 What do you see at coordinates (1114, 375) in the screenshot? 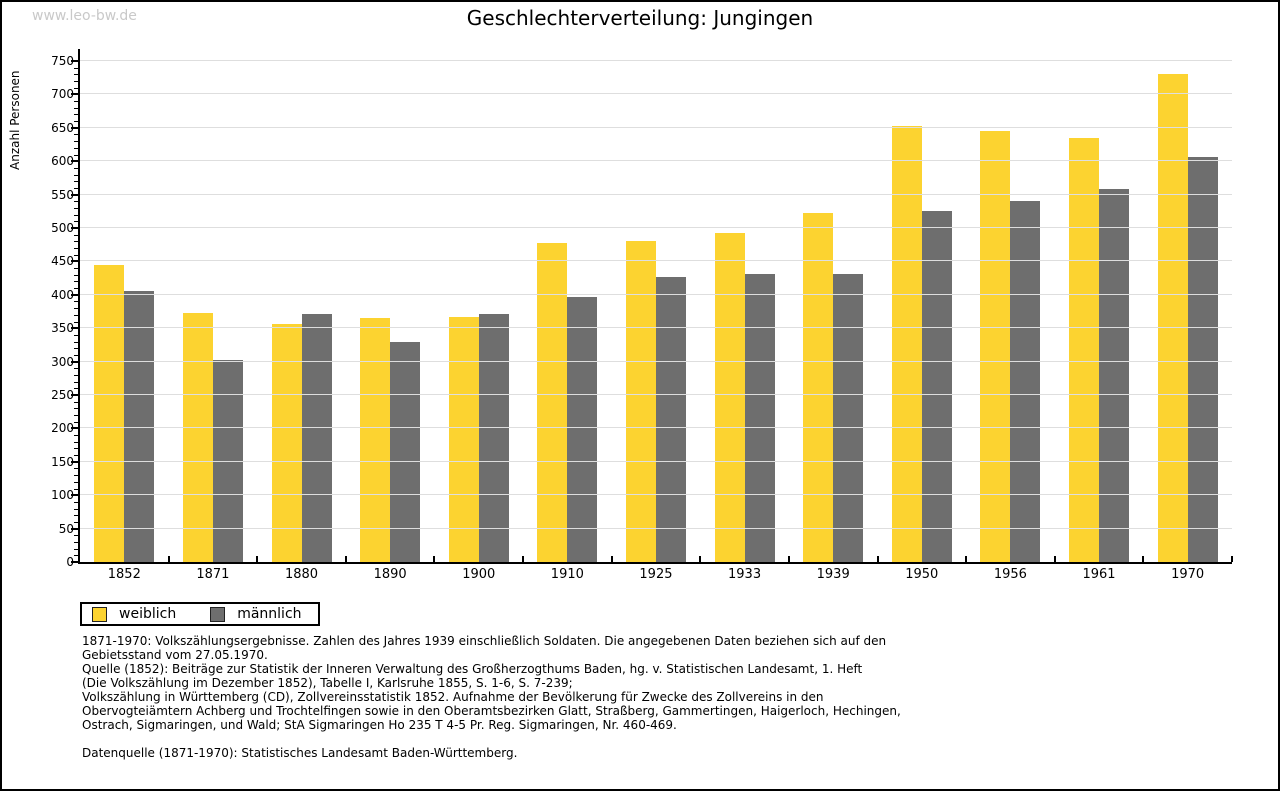
I see `bar-männlich-1961` at bounding box center [1114, 375].